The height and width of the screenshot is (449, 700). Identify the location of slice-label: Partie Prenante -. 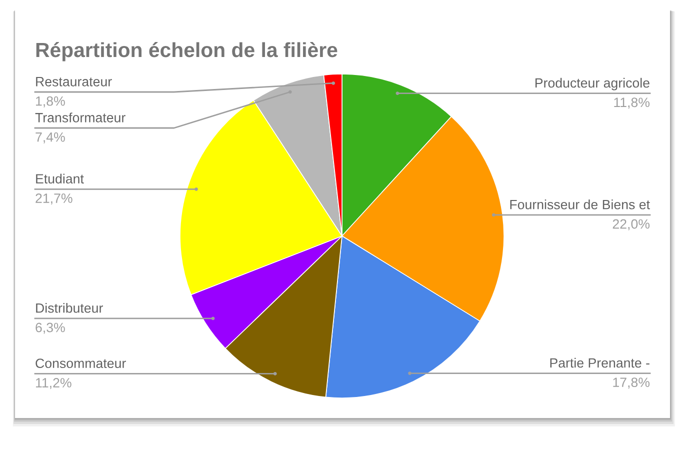
(600, 363).